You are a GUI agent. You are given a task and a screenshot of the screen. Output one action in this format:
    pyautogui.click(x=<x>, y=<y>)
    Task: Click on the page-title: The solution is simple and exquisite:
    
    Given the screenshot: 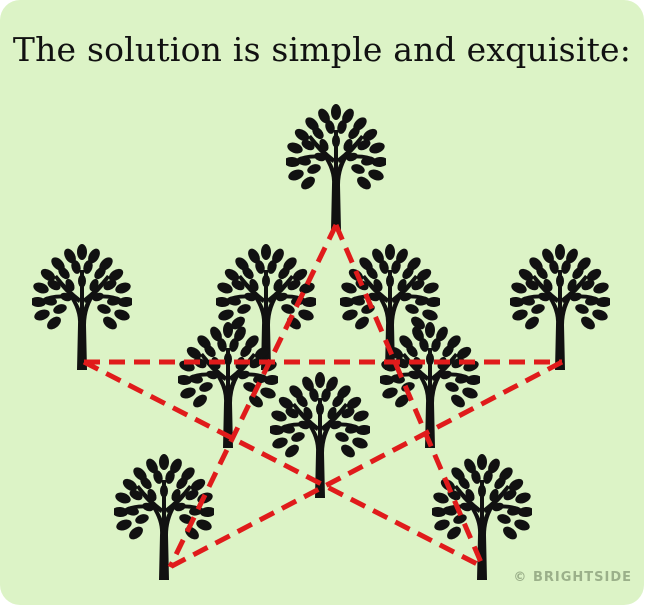 What is the action you would take?
    pyautogui.click(x=322, y=49)
    